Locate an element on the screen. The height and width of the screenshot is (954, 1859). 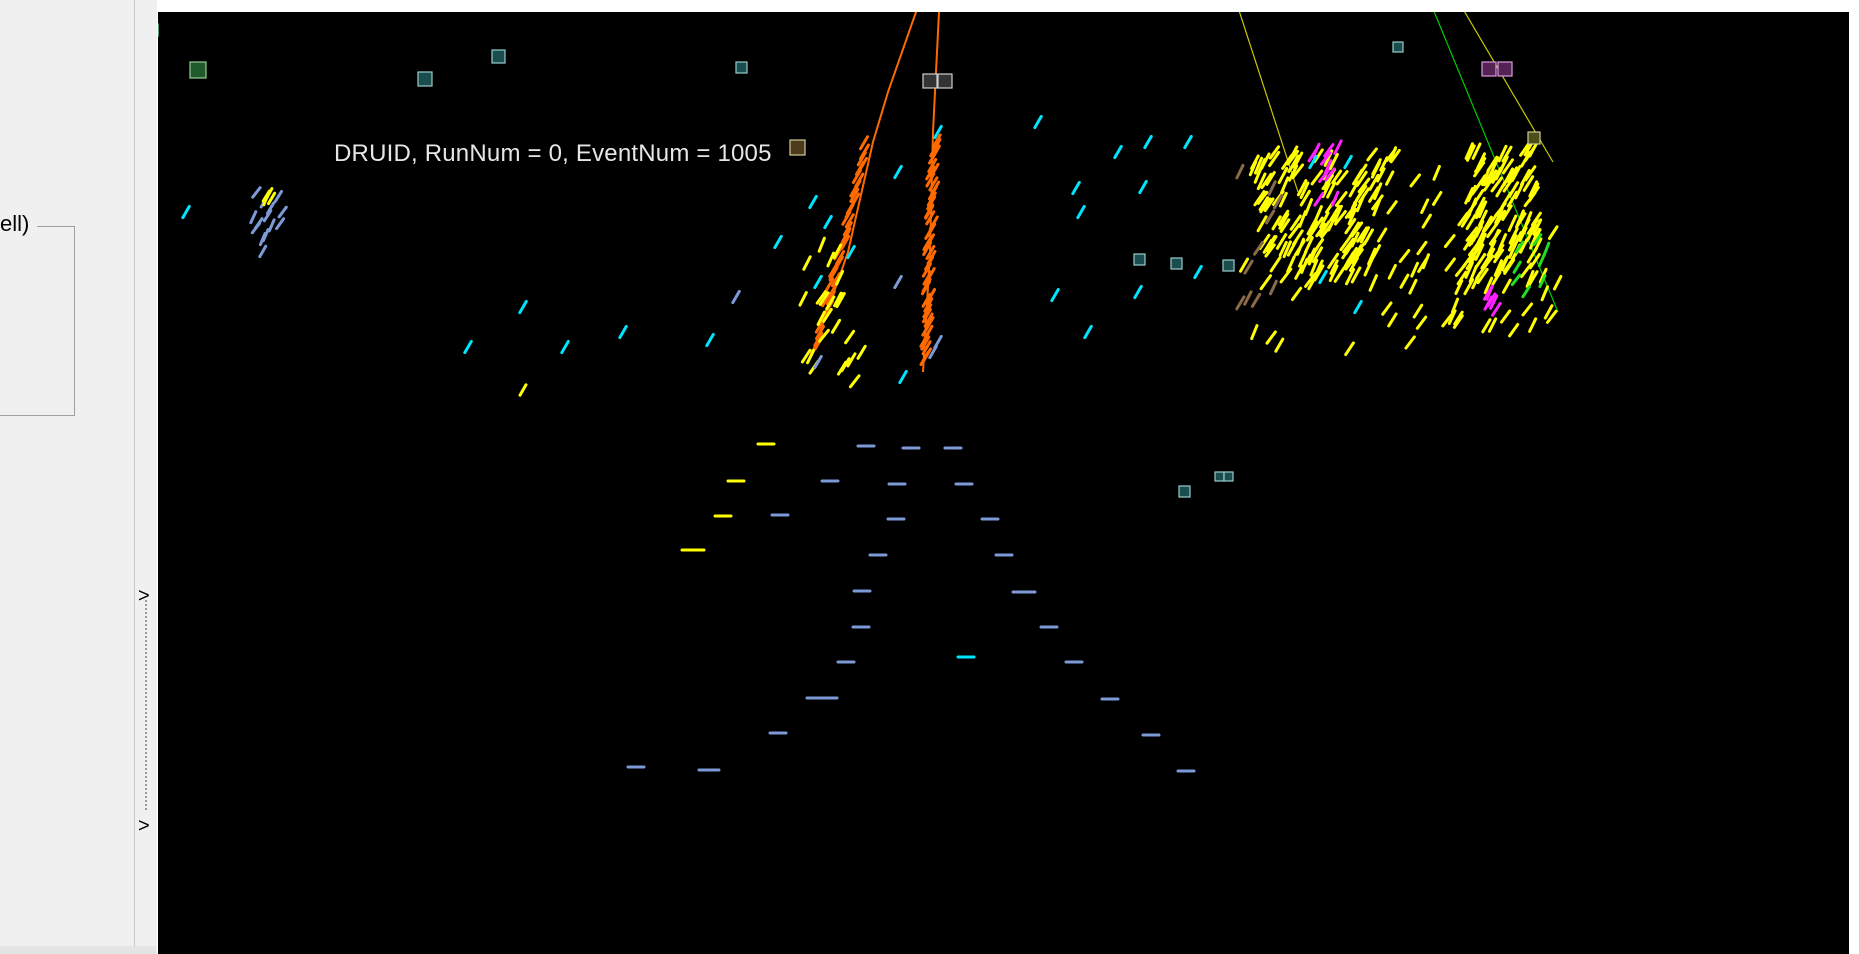
panel-splitter: > > is located at coordinates (145, 477).